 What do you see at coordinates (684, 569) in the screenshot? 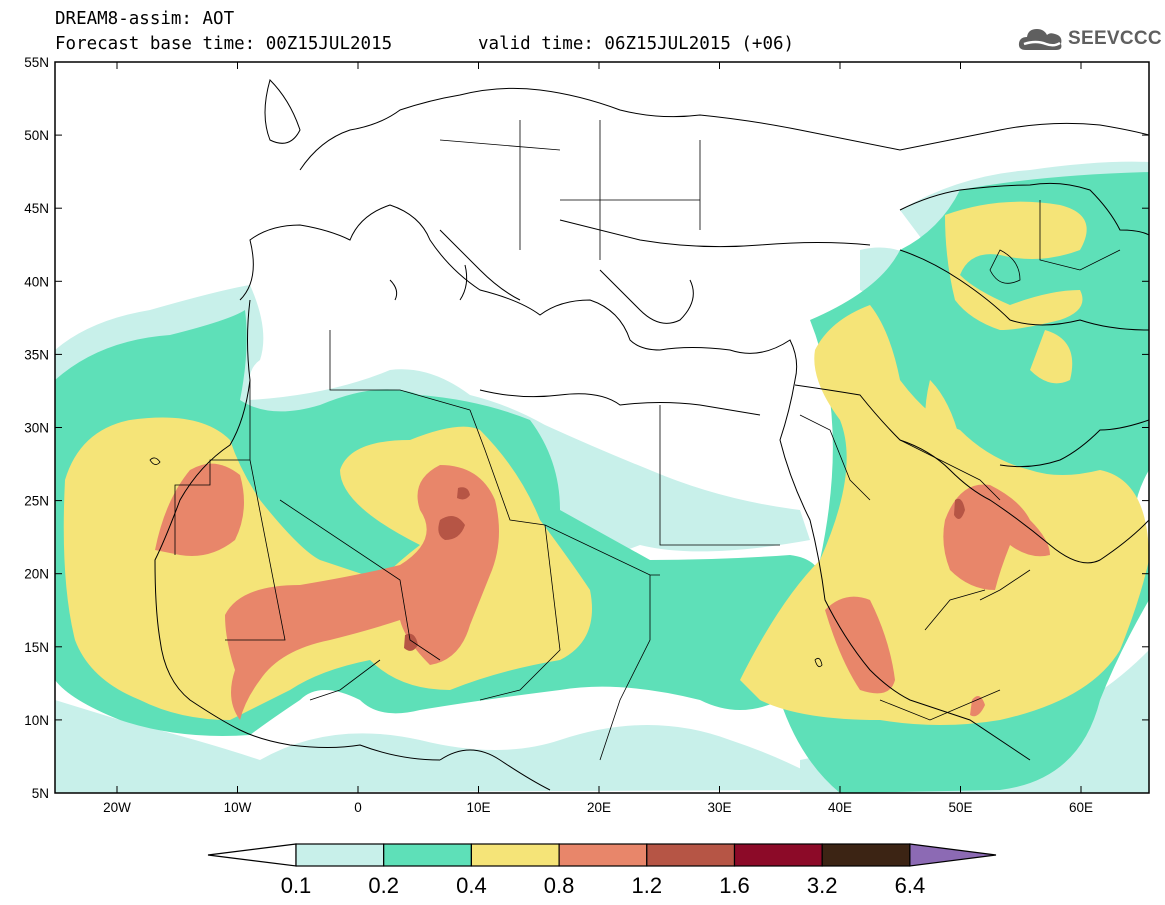
I see `aot-field-1.2` at bounding box center [684, 569].